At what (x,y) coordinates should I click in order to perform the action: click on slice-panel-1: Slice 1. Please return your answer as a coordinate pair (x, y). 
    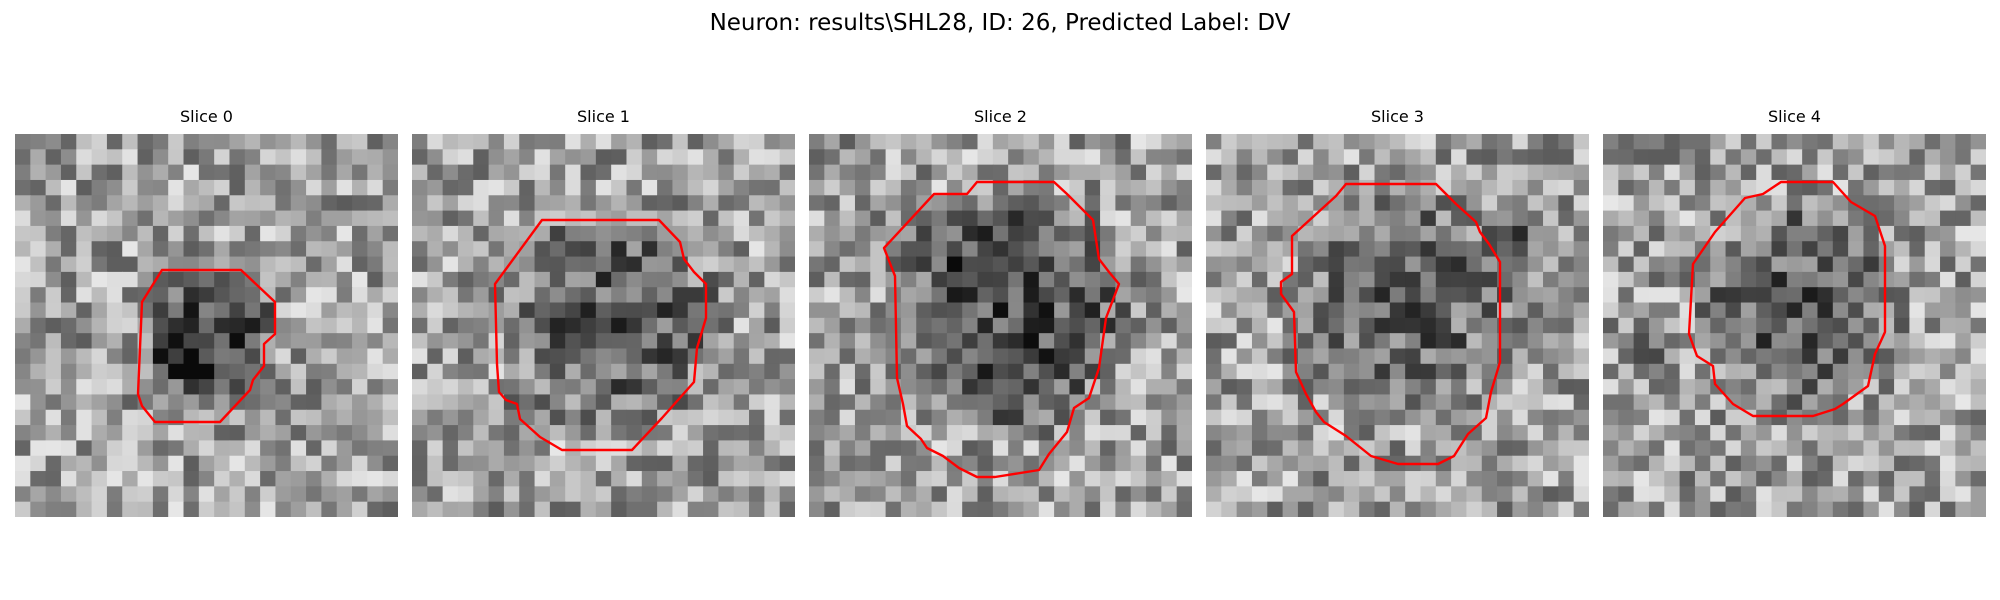
    Looking at the image, I should click on (603, 311).